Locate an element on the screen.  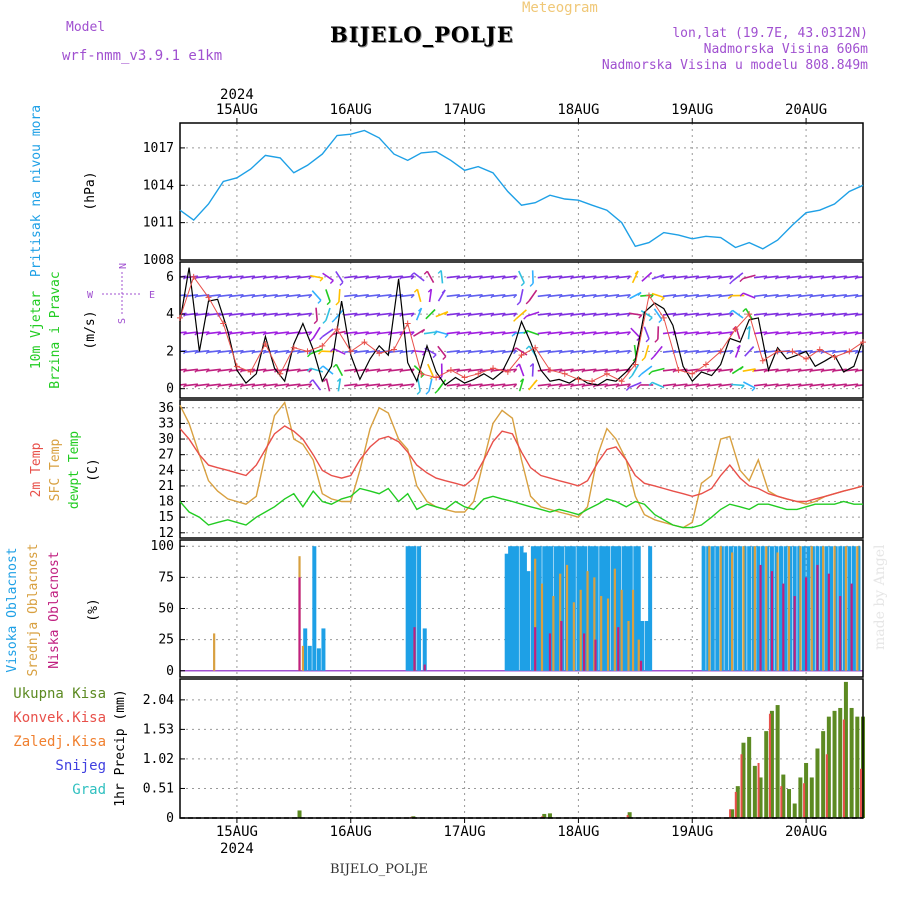
ytick-label: 0 is located at coordinates (170, 389).